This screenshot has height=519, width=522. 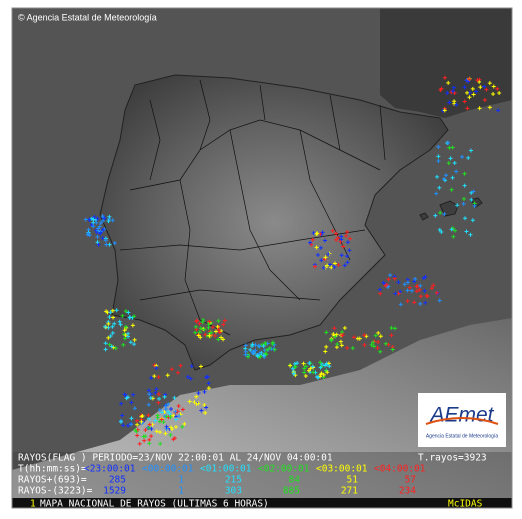 I want to click on positive-count: 285, so click(x=117, y=480).